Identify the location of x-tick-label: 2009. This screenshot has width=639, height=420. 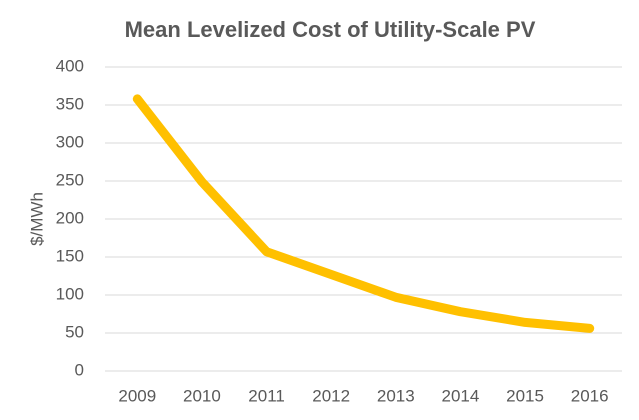
(137, 395).